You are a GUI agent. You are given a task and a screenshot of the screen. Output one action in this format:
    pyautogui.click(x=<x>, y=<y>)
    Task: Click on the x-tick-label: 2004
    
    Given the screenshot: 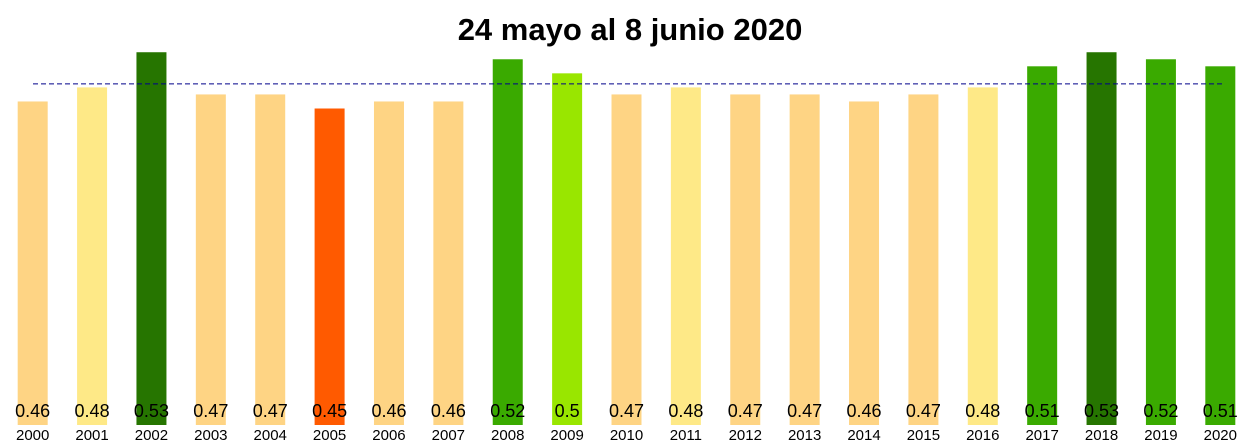 What is the action you would take?
    pyautogui.click(x=270, y=435)
    